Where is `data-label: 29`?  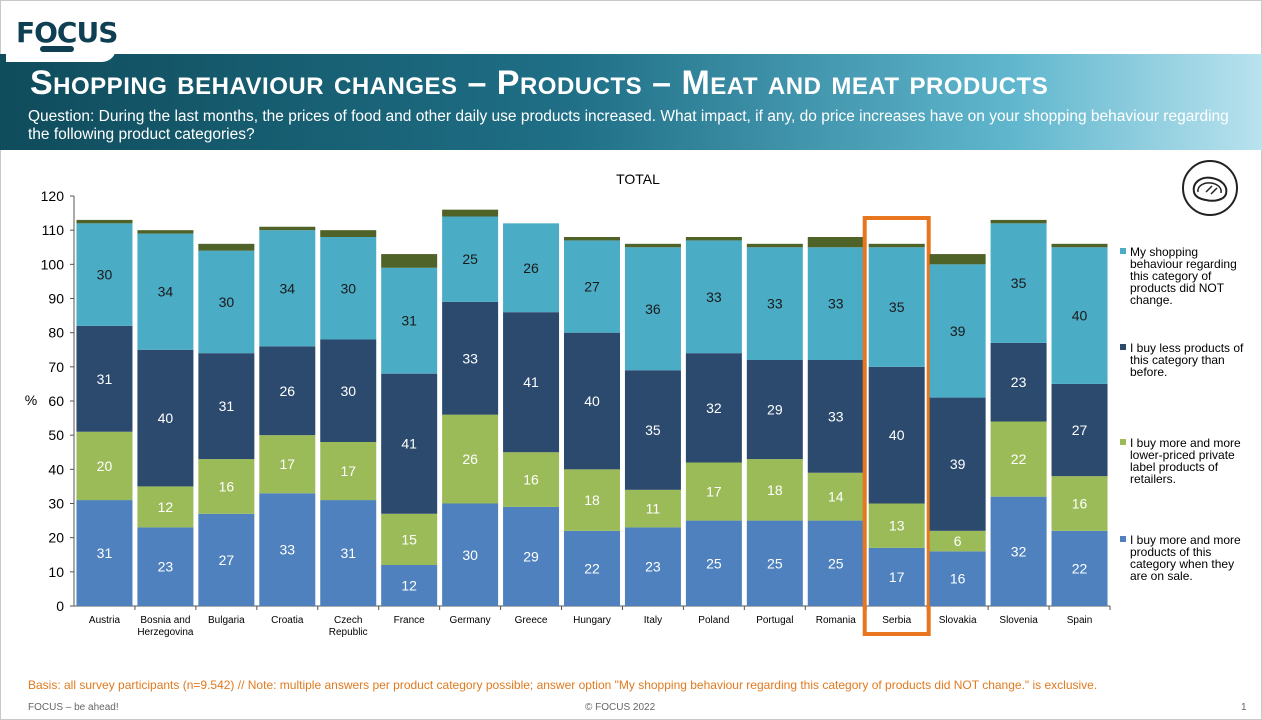
data-label: 29 is located at coordinates (531, 556).